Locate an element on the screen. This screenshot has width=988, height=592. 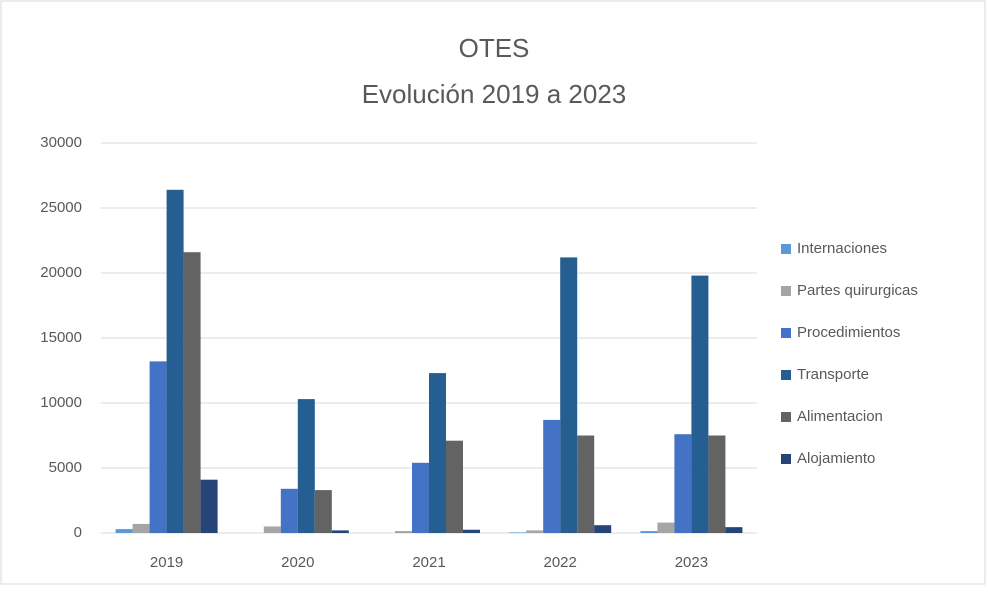
x-tick-label: 2020 is located at coordinates (297, 562).